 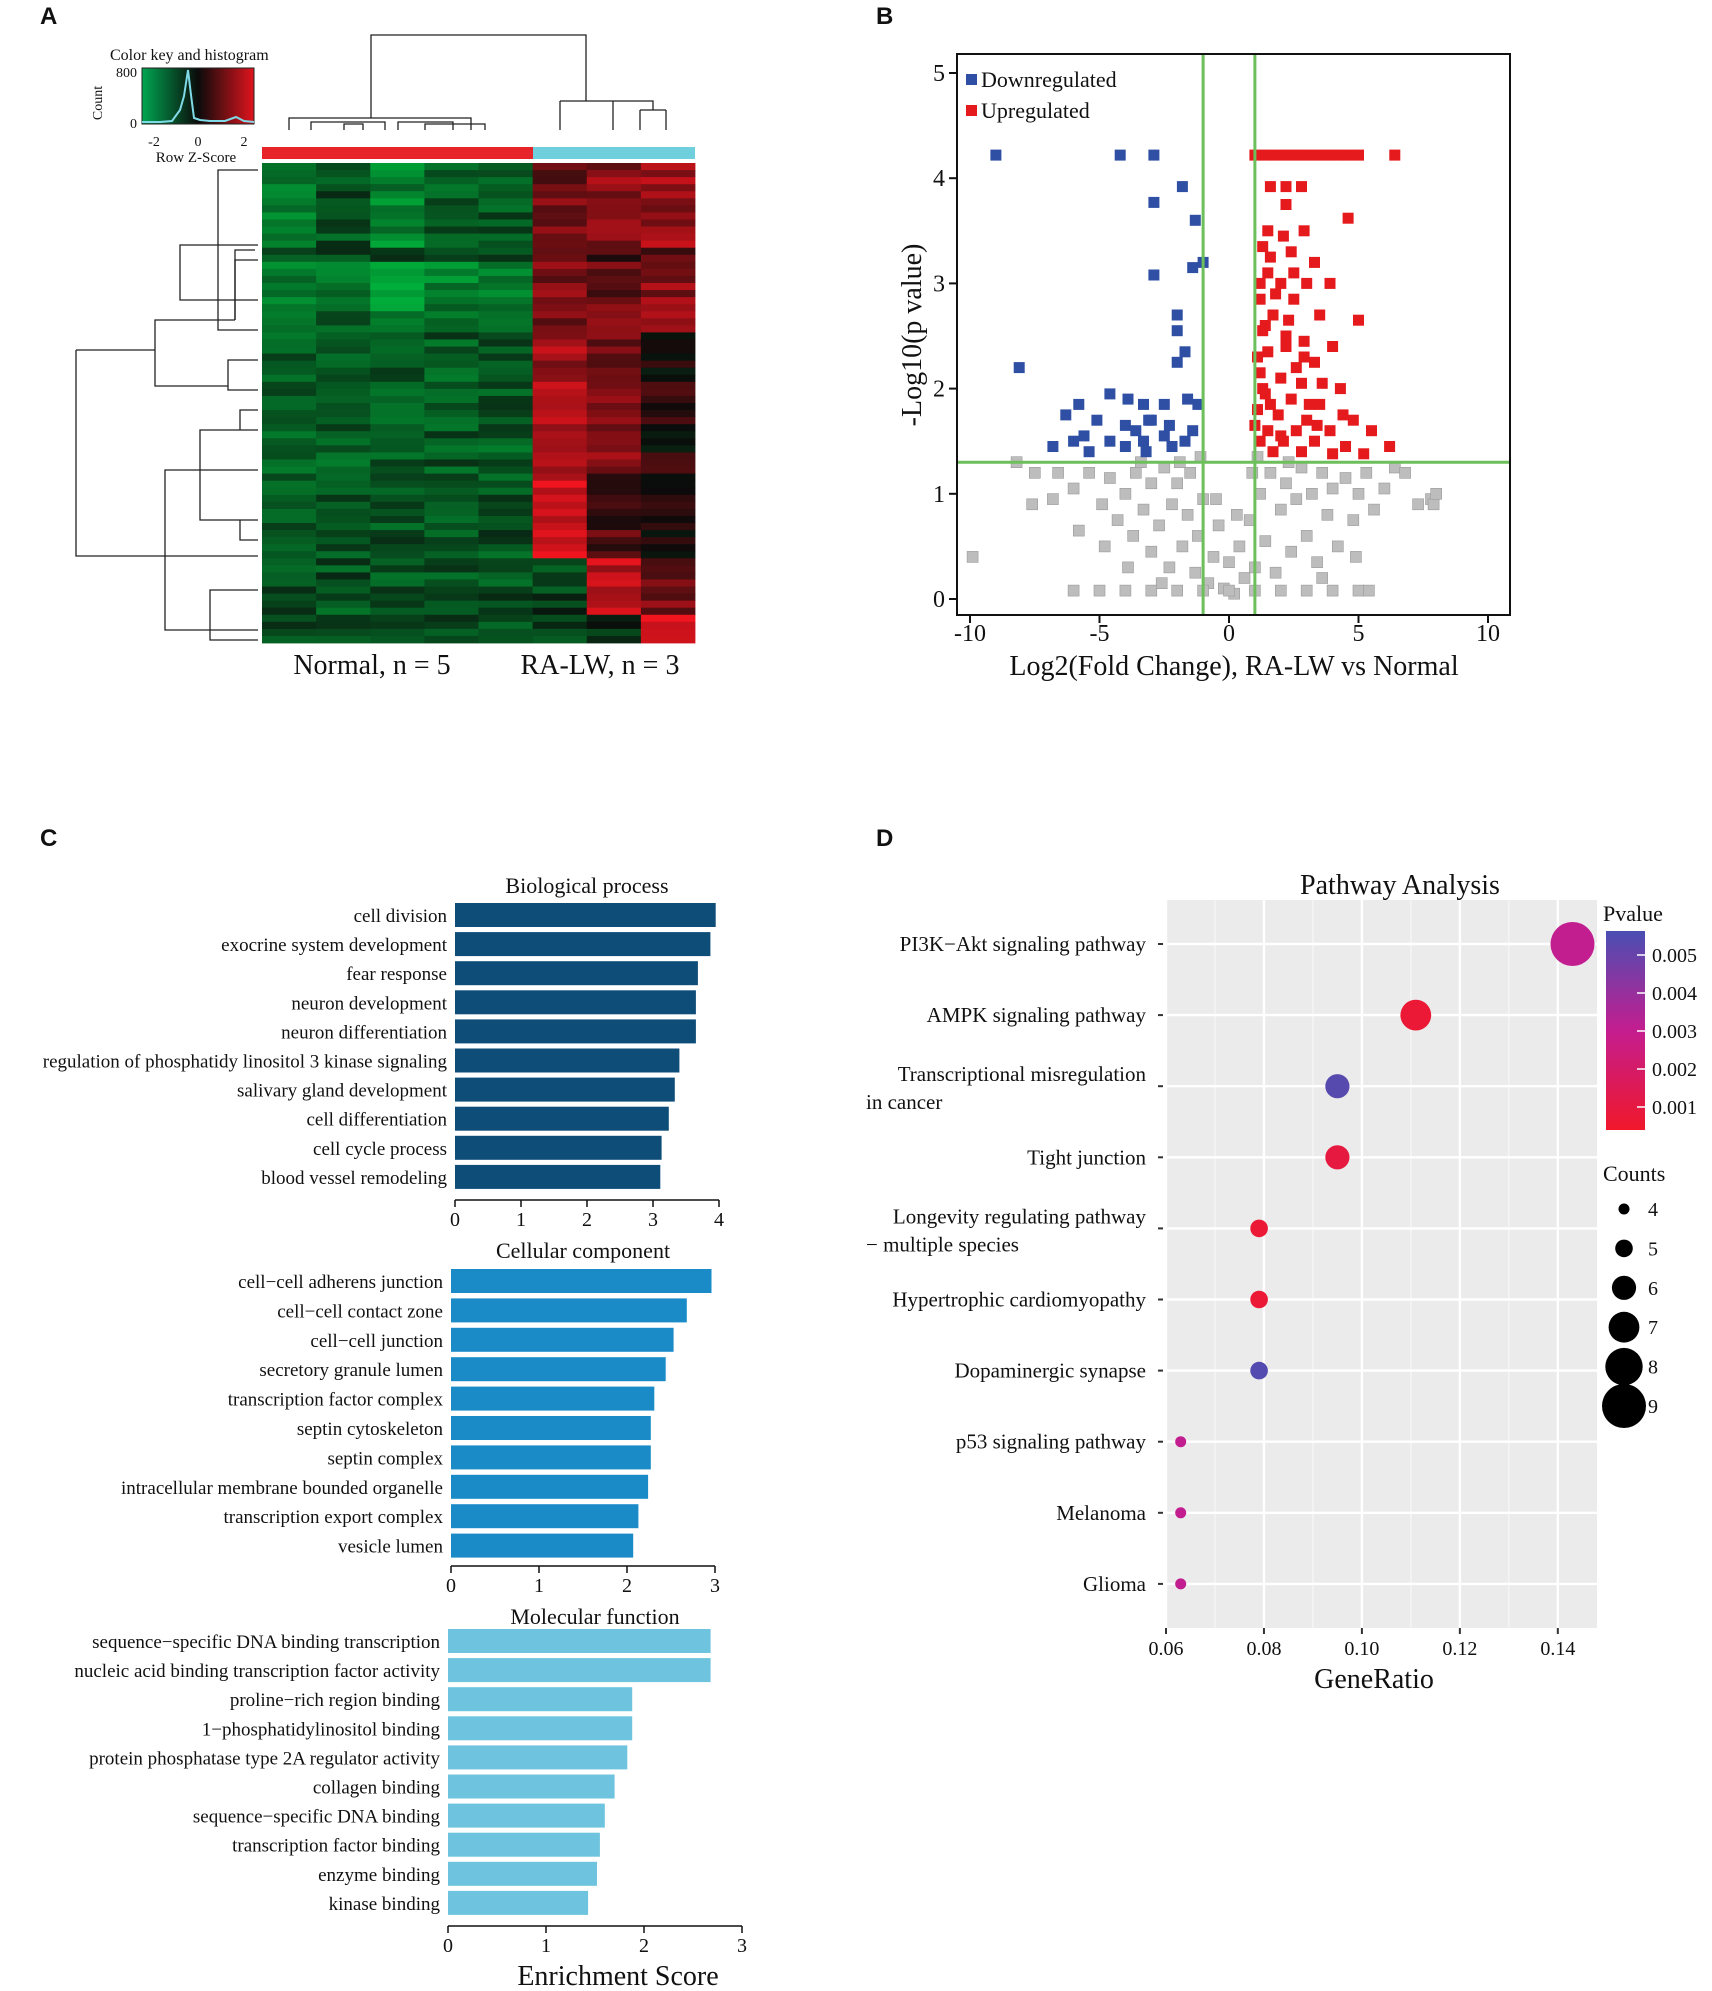 What do you see at coordinates (600, 665) in the screenshot?
I see `heatmap-ralw-label: RA-LW, n = 3` at bounding box center [600, 665].